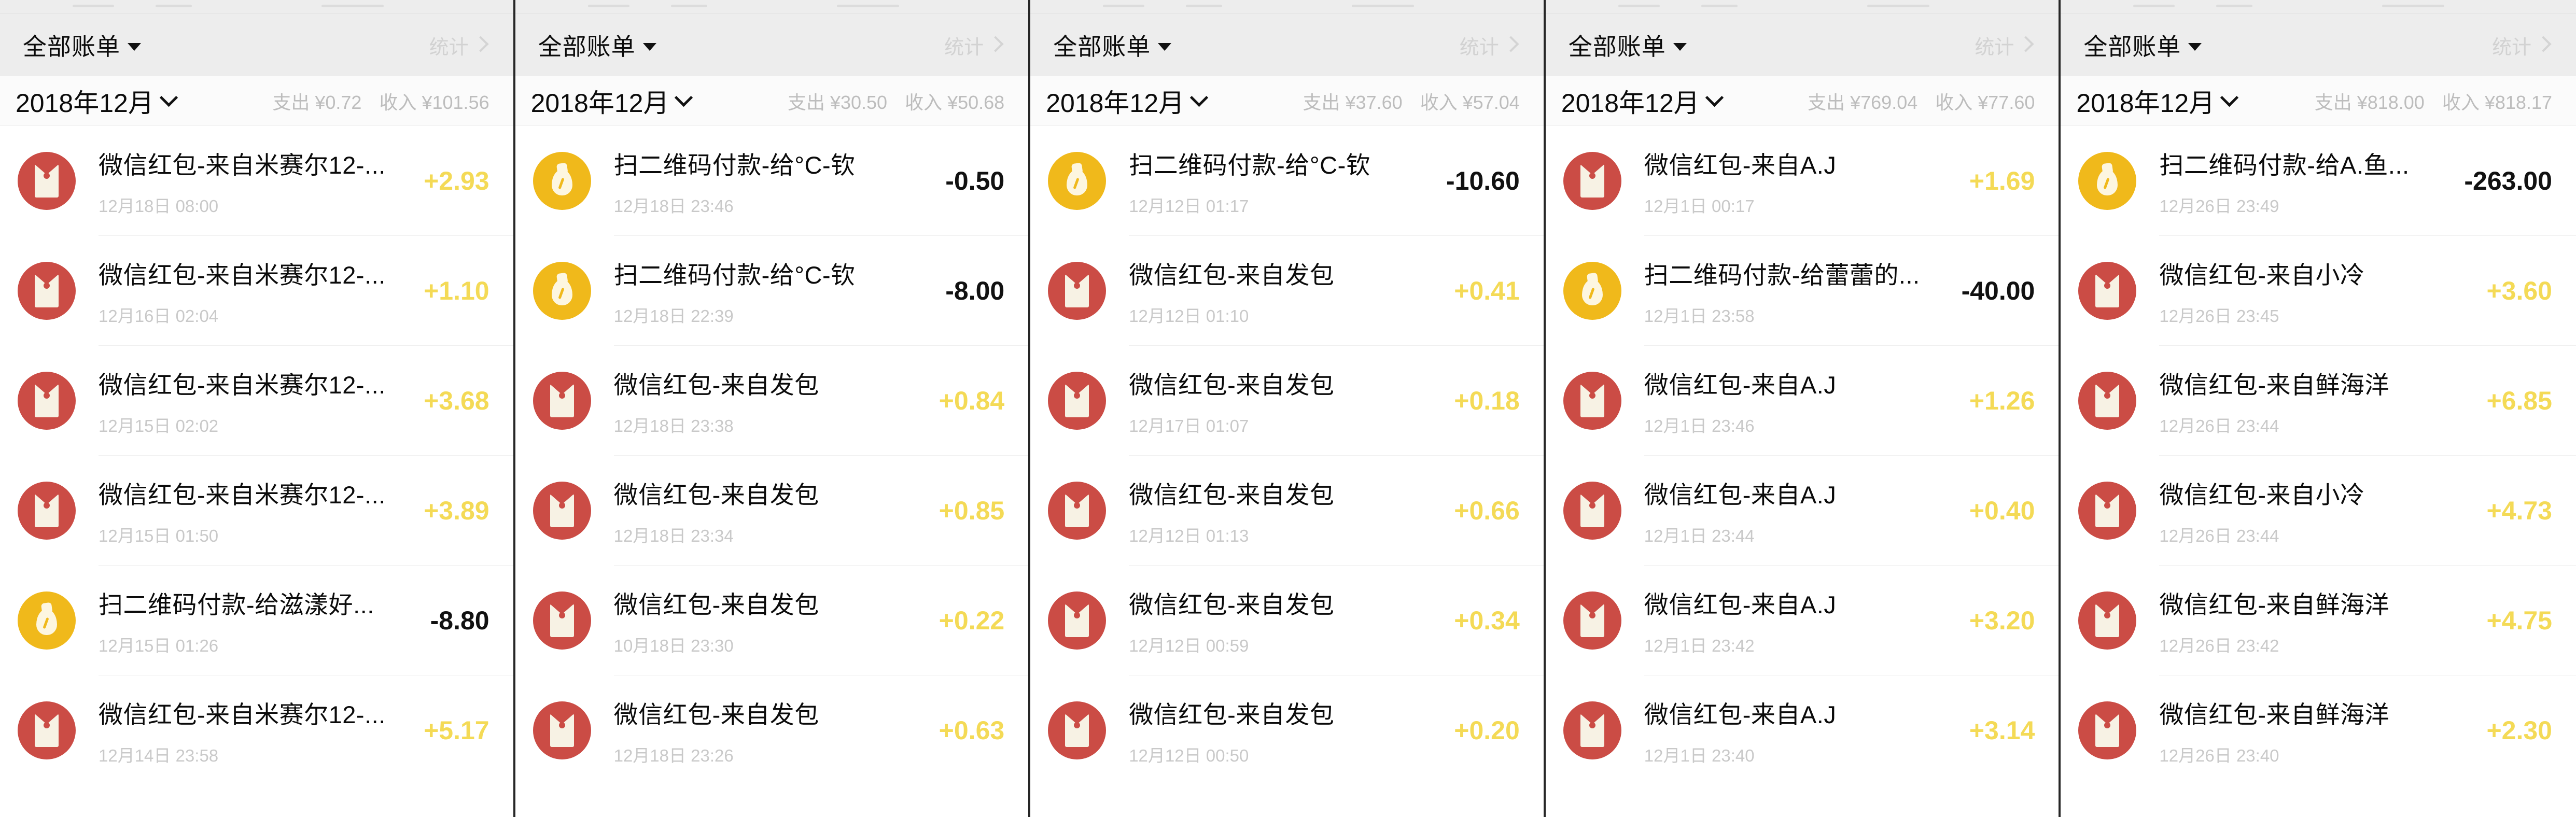 Image resolution: width=2576 pixels, height=817 pixels. I want to click on table-row: 微信红包-来自鲜海洋 12月26日 23:44 +6.85, so click(2318, 401).